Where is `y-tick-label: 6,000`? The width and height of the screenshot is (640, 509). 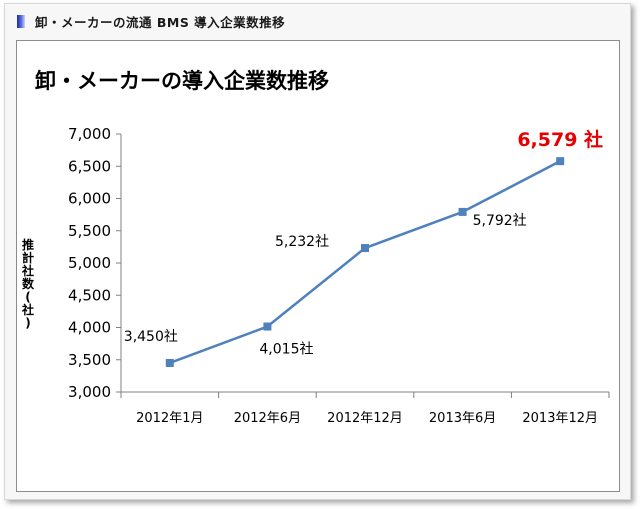 y-tick-label: 6,000 is located at coordinates (89, 199).